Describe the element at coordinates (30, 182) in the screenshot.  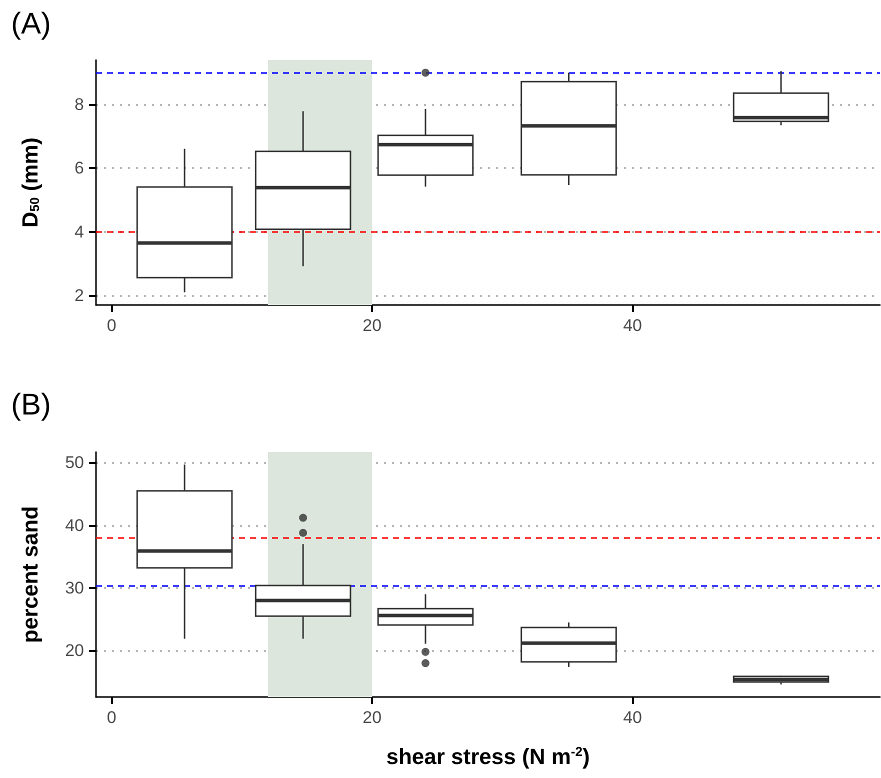
I see `y-axis-title: D50 (mm)` at that location.